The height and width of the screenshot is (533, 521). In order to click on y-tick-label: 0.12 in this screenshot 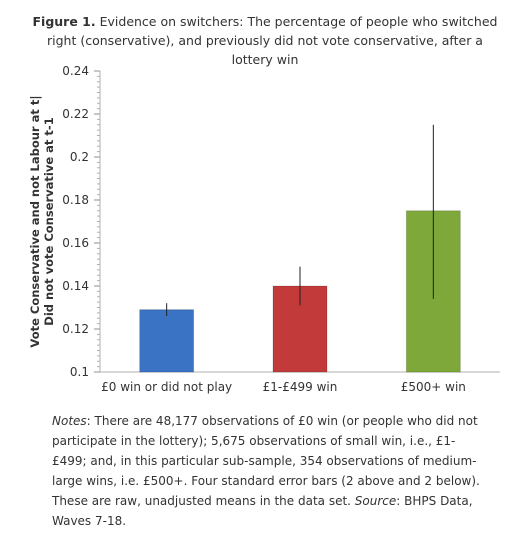, I will do `click(75, 329)`.